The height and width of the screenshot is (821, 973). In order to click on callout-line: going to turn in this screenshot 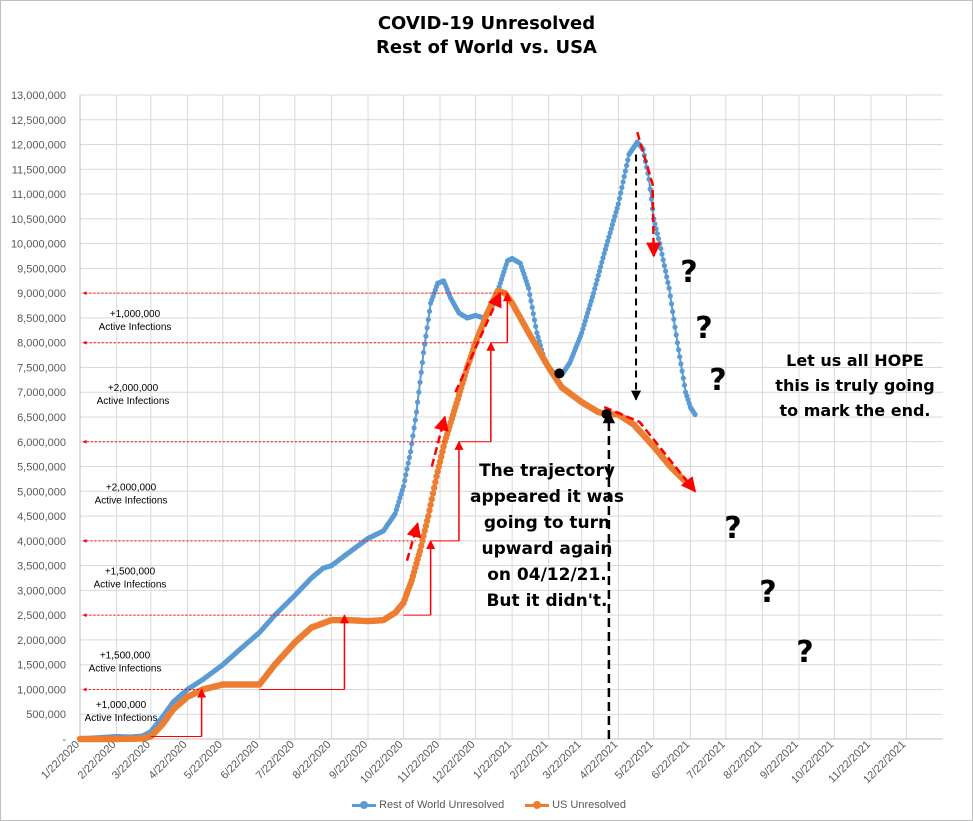, I will do `click(547, 523)`.